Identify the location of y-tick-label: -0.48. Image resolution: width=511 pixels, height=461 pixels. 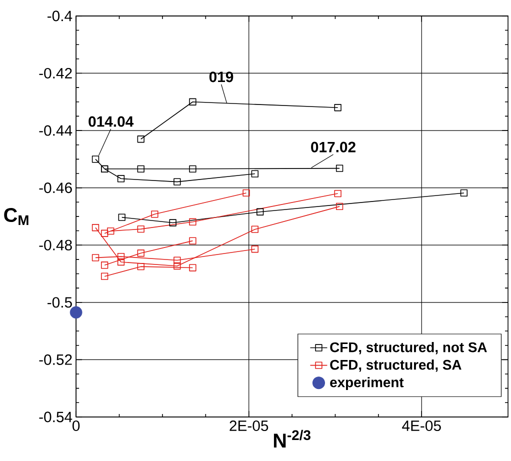
(55, 245).